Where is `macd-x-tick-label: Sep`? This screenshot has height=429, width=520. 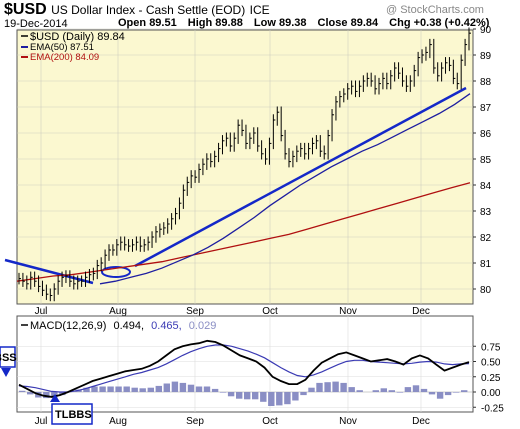 macd-x-tick-label: Sep is located at coordinates (195, 421).